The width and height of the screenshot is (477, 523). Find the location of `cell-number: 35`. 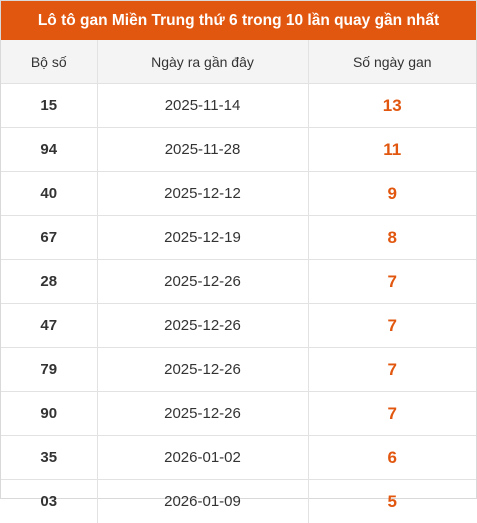

cell-number: 35 is located at coordinates (49, 458).